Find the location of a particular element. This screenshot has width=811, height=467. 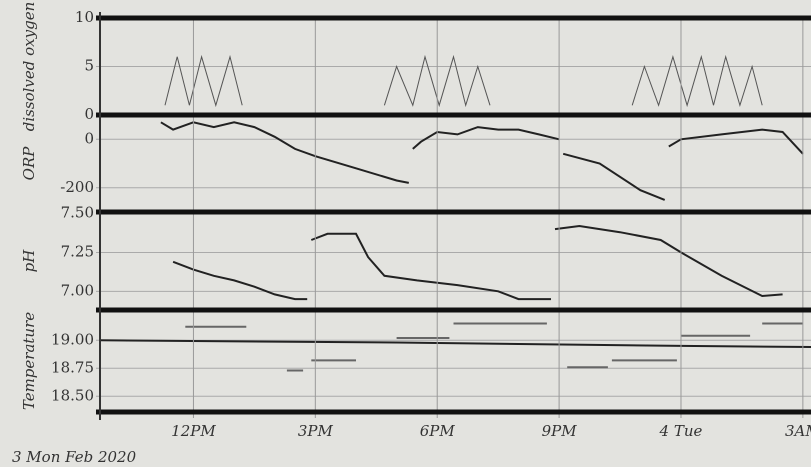

y-tick-label: 7.25 is located at coordinates (77, 251).